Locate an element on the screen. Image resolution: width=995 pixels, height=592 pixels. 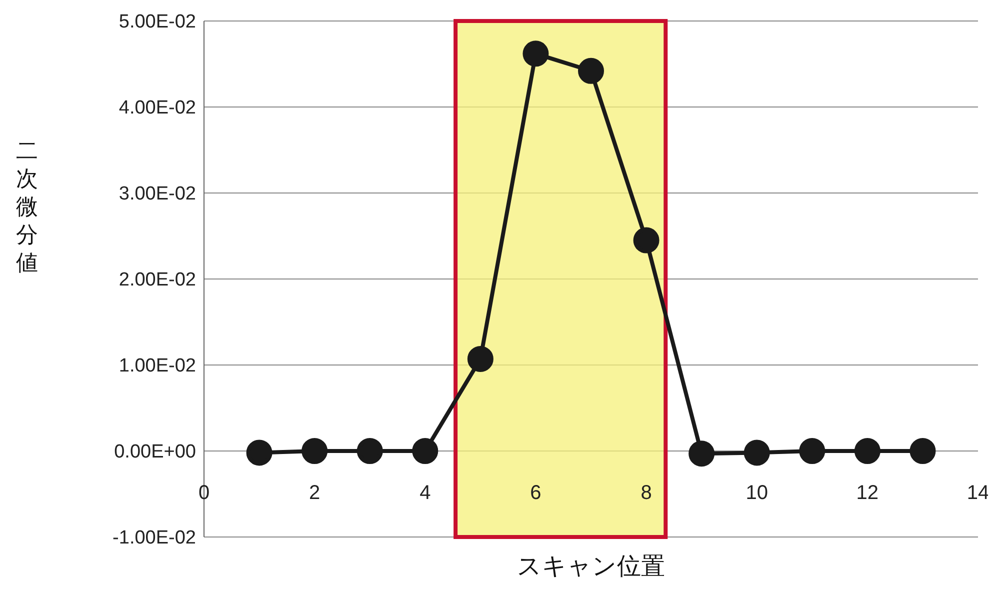
y-tick-label: 2.00E-02 is located at coordinates (157, 280).